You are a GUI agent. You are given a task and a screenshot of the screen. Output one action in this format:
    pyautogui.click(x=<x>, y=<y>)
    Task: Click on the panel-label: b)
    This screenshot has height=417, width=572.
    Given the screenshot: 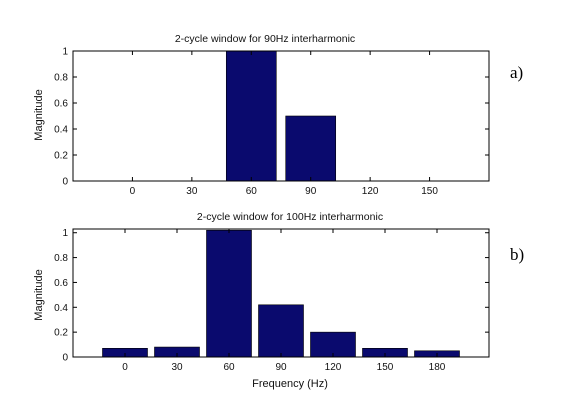 What is the action you would take?
    pyautogui.click(x=517, y=254)
    